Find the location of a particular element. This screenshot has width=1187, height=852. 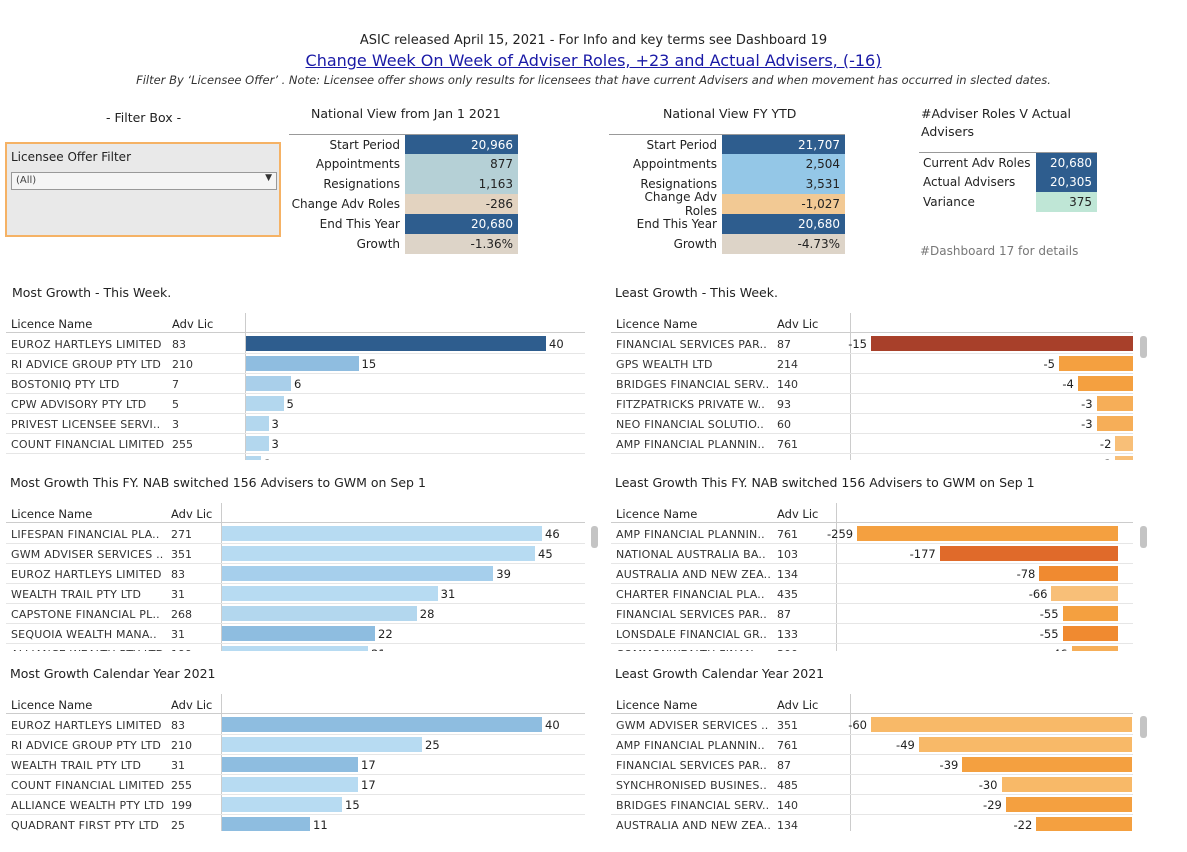

list-row: NATIONAL AUSTRALIA BA.. 103 -177 is located at coordinates (872, 554).